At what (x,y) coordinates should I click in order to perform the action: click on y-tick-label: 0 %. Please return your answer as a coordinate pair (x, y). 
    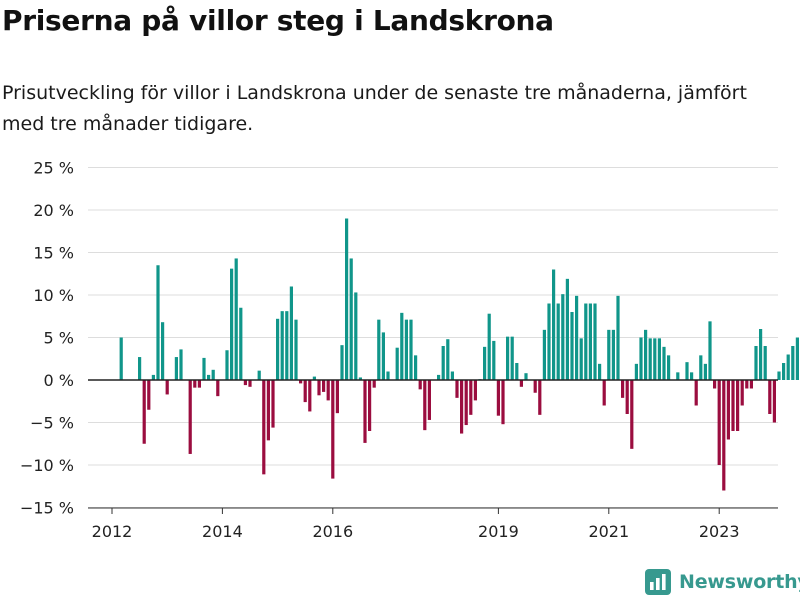
    Looking at the image, I should click on (59, 380).